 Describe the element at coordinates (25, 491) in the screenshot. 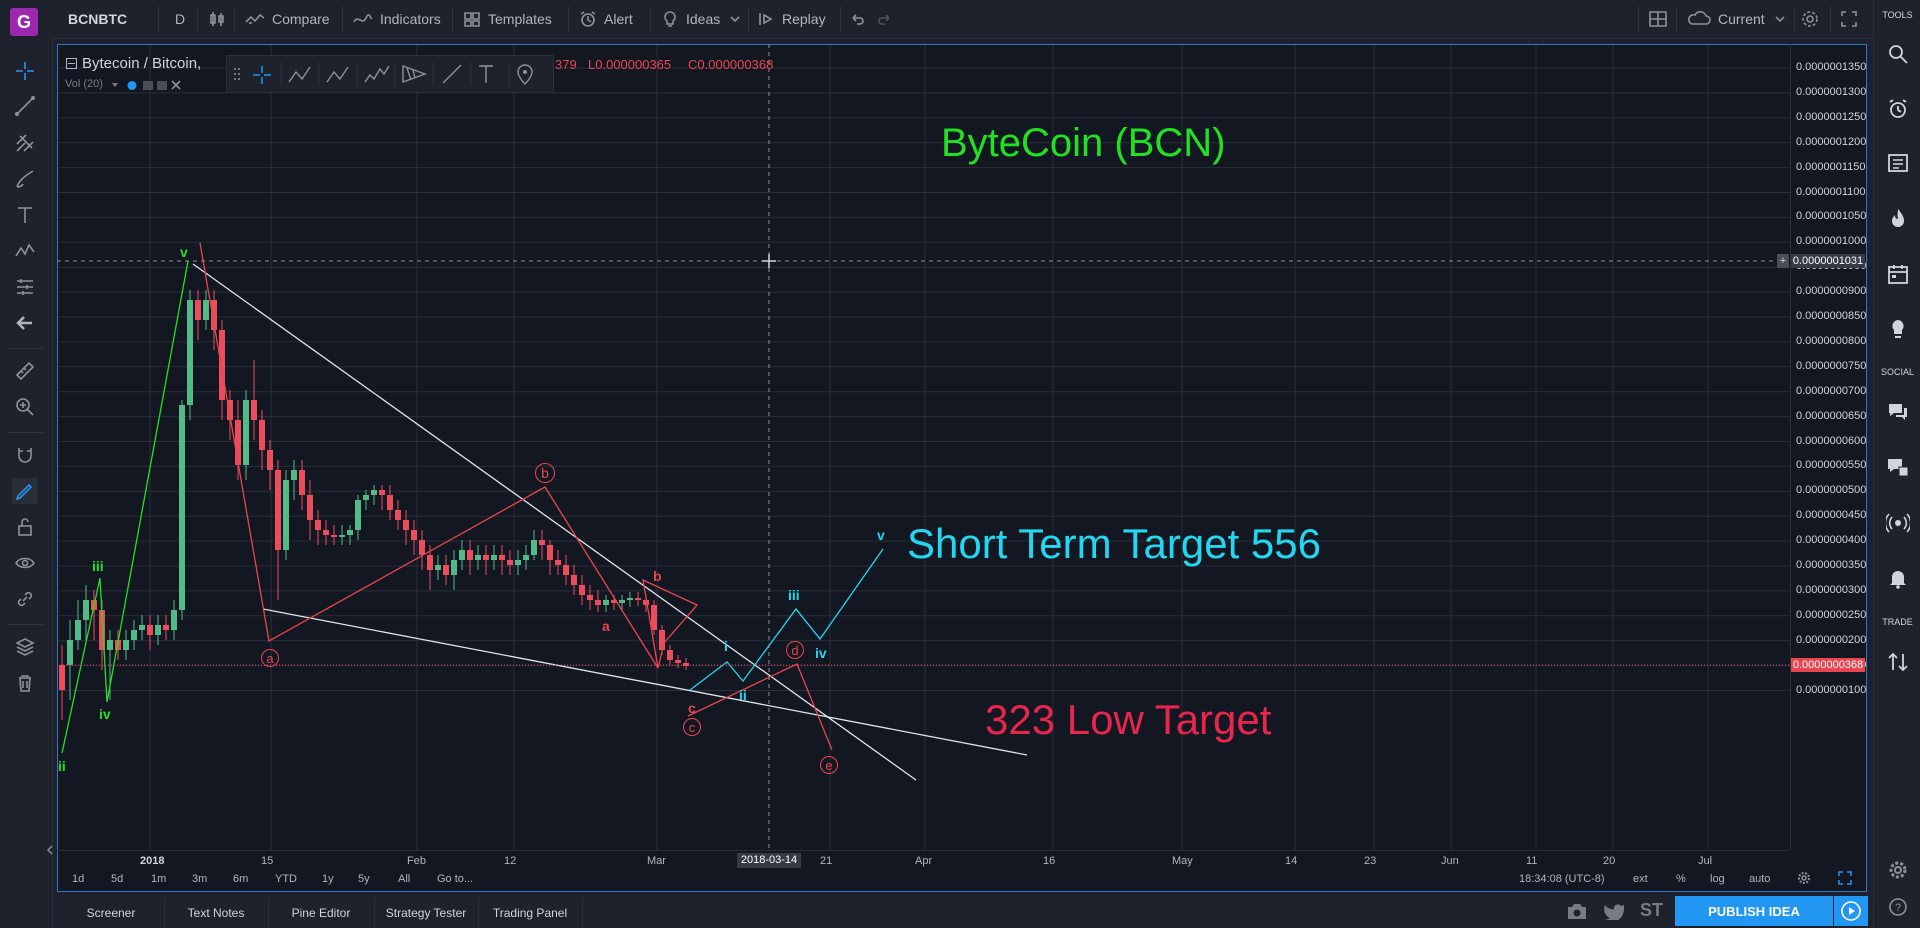

I see `stay-drawing-mode` at that location.